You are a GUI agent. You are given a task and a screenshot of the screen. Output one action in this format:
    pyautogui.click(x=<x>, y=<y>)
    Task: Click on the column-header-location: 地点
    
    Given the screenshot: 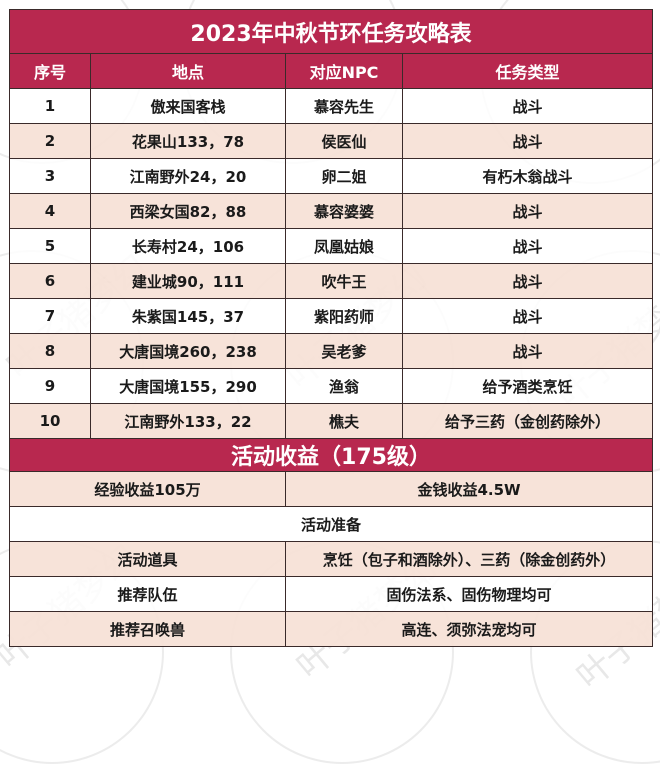 What is the action you would take?
    pyautogui.click(x=188, y=71)
    